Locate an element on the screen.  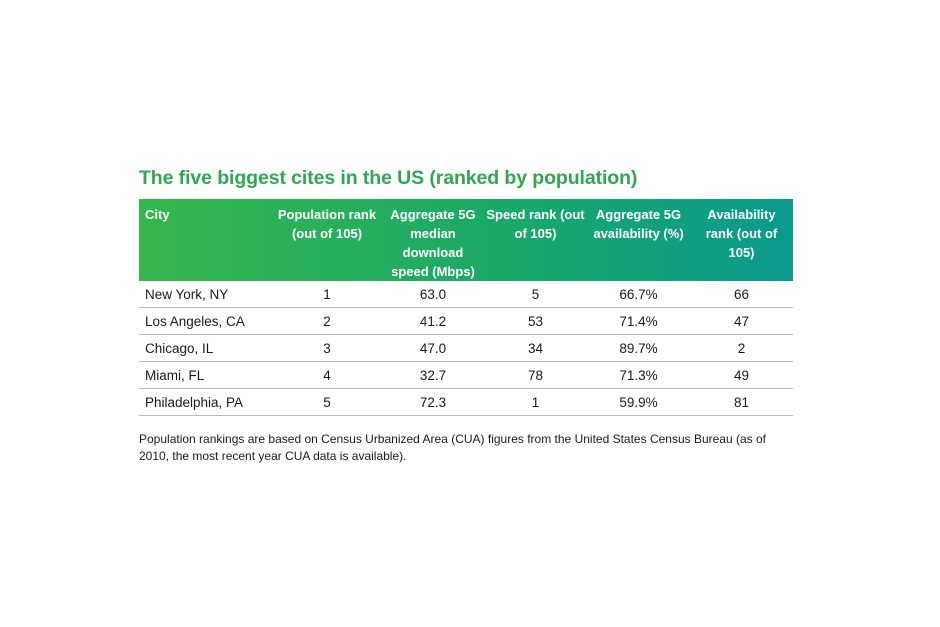
header-availability: Aggregate 5G availability (%) is located at coordinates (638, 224).